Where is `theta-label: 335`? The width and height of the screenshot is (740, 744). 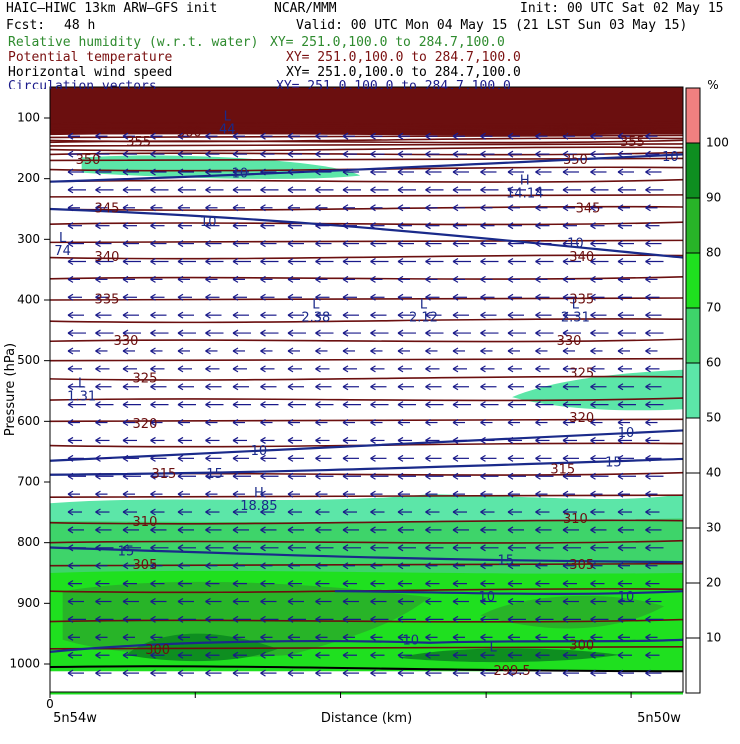 theta-label: 335 is located at coordinates (107, 300).